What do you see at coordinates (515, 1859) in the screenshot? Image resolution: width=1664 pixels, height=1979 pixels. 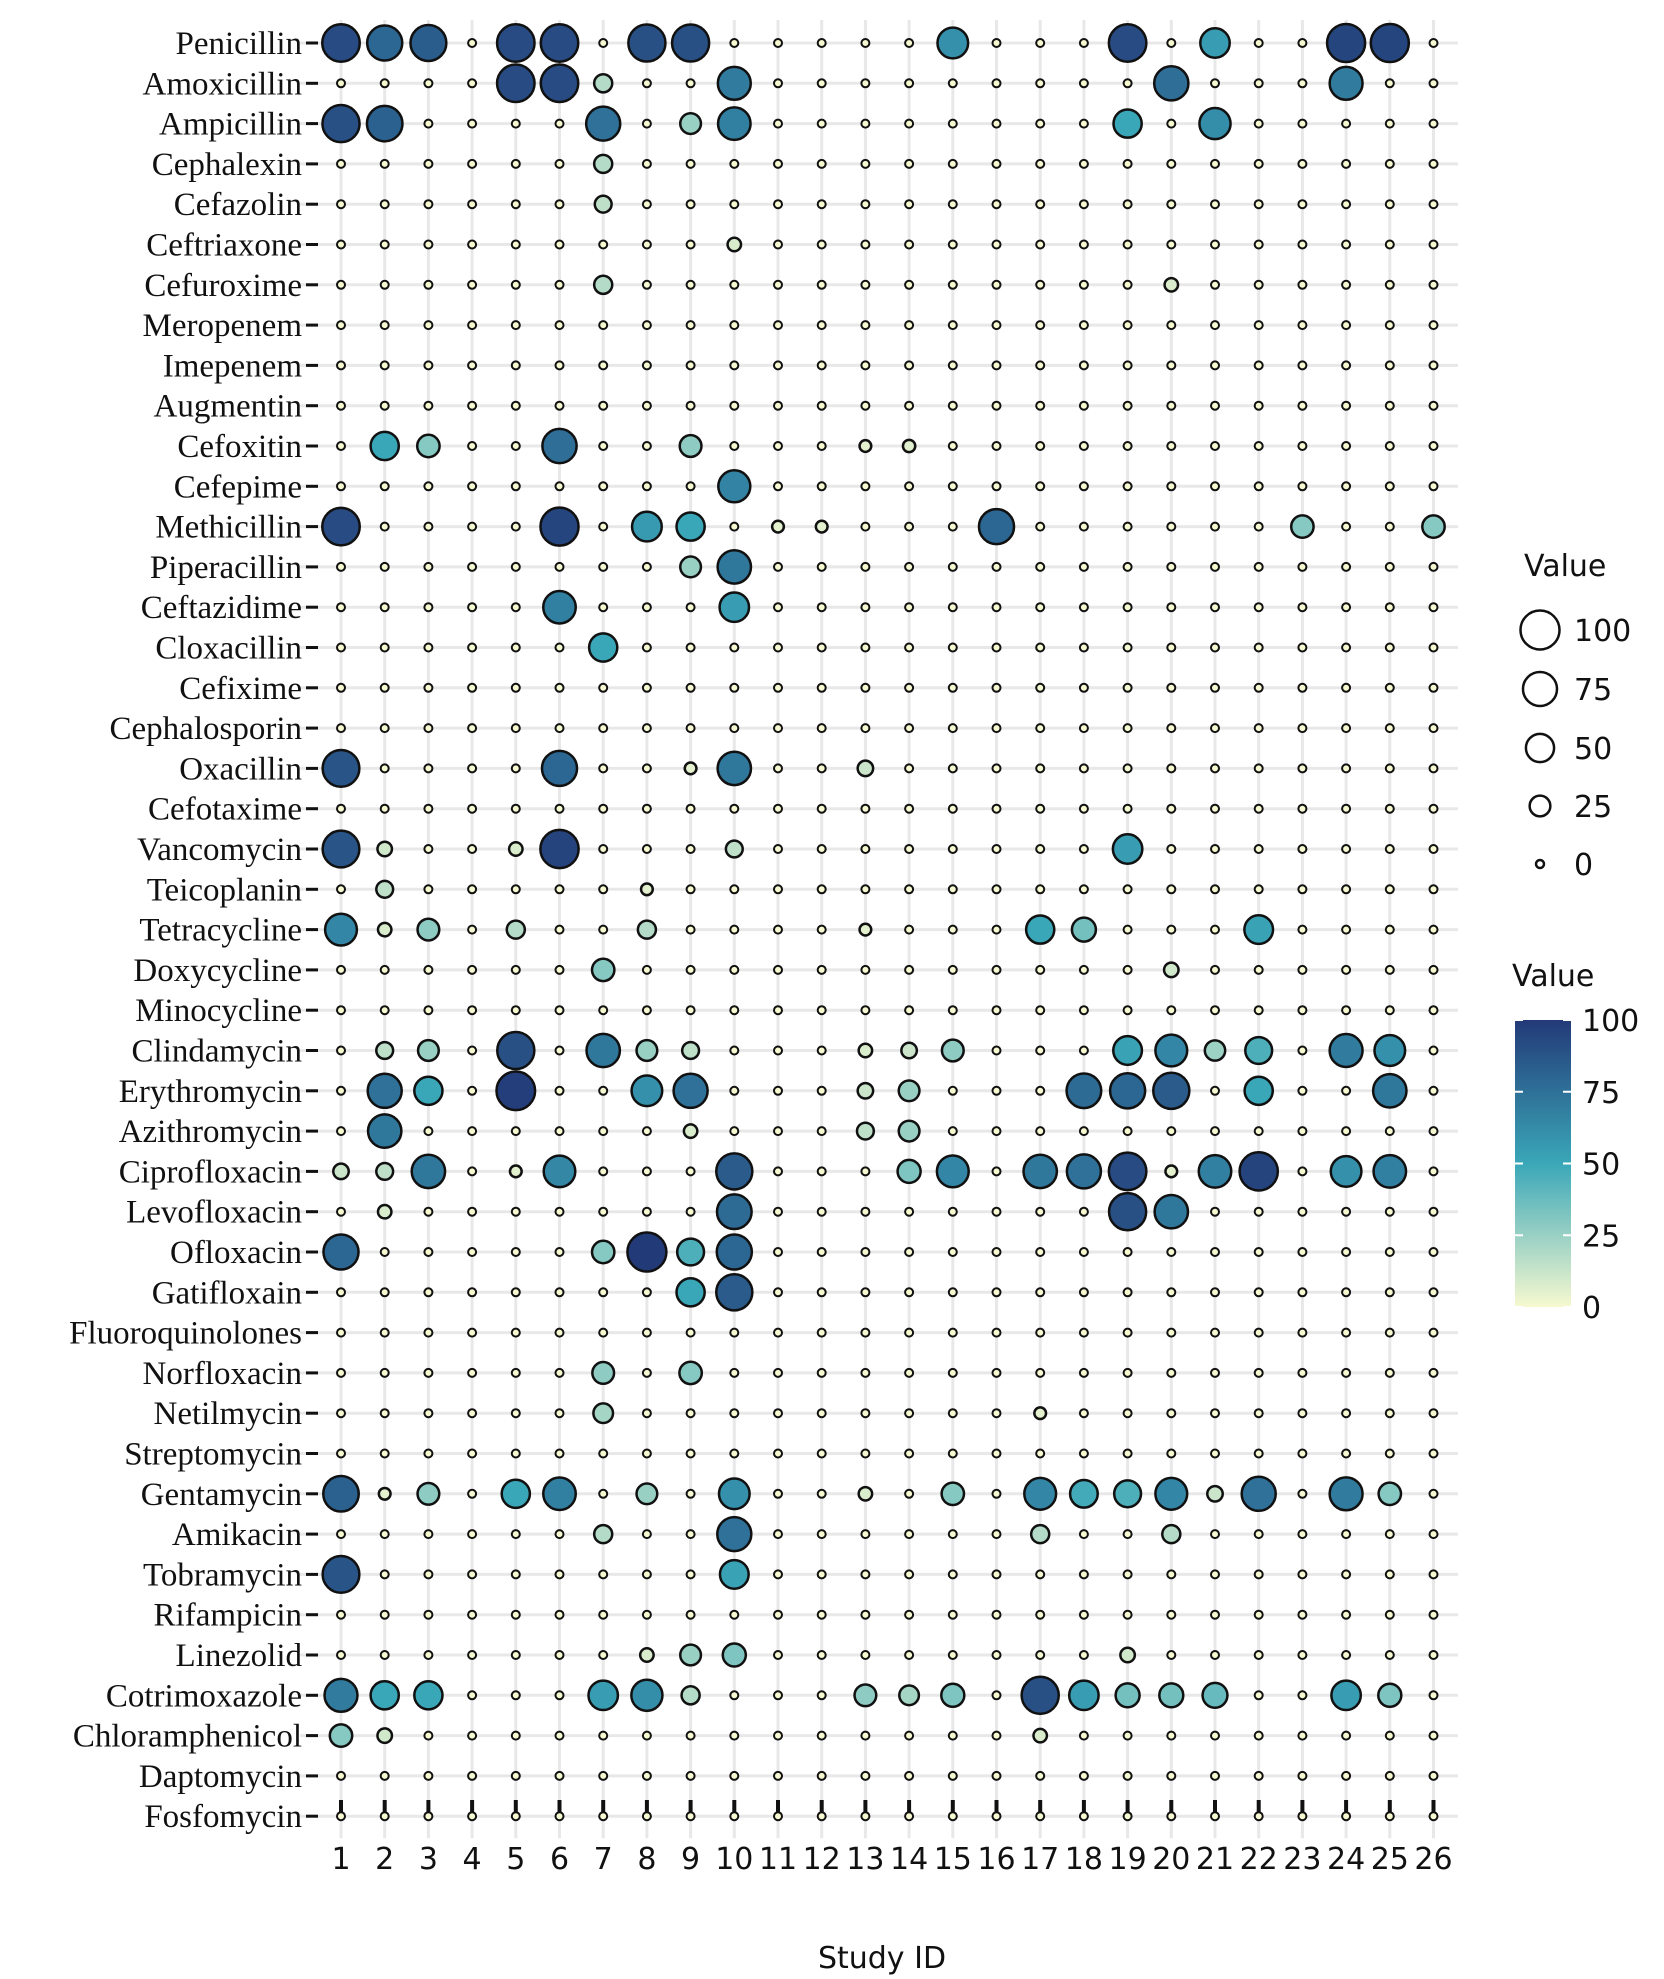 I see `x-tick-label: 5` at bounding box center [515, 1859].